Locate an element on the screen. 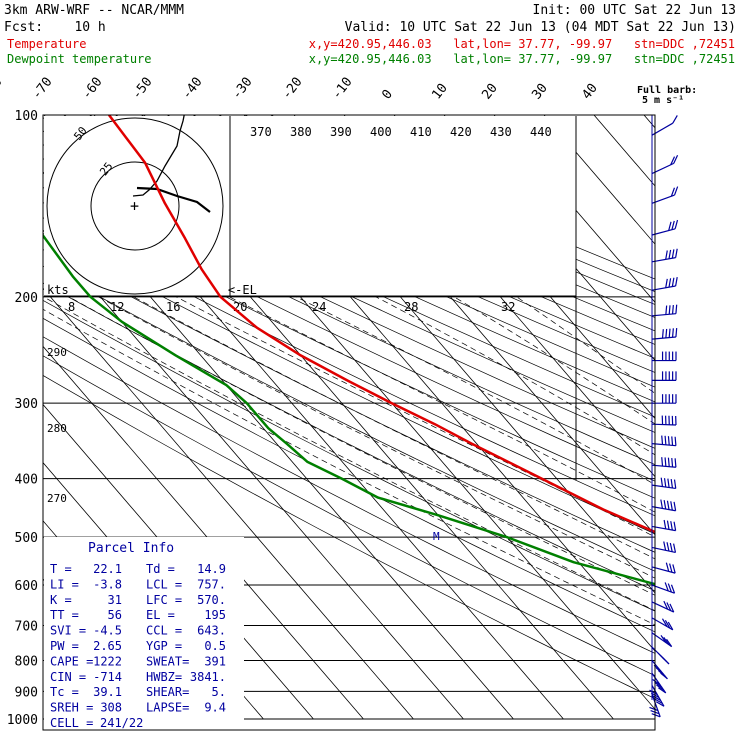 The height and width of the screenshot is (740, 740). parcel-info-value: 9.4 is located at coordinates (215, 708).